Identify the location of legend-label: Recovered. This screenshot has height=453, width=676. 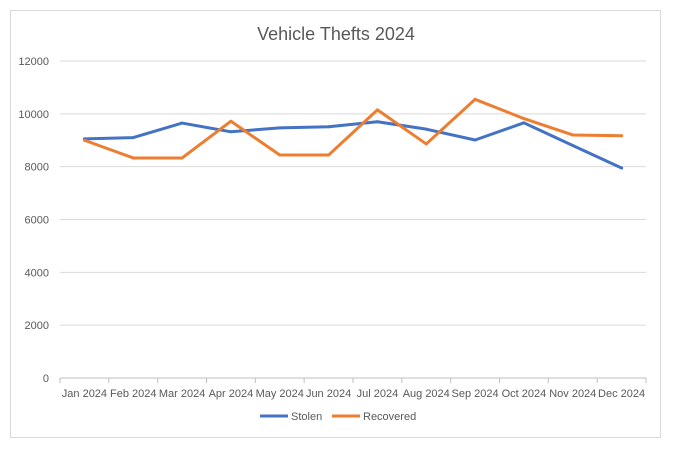
(389, 417).